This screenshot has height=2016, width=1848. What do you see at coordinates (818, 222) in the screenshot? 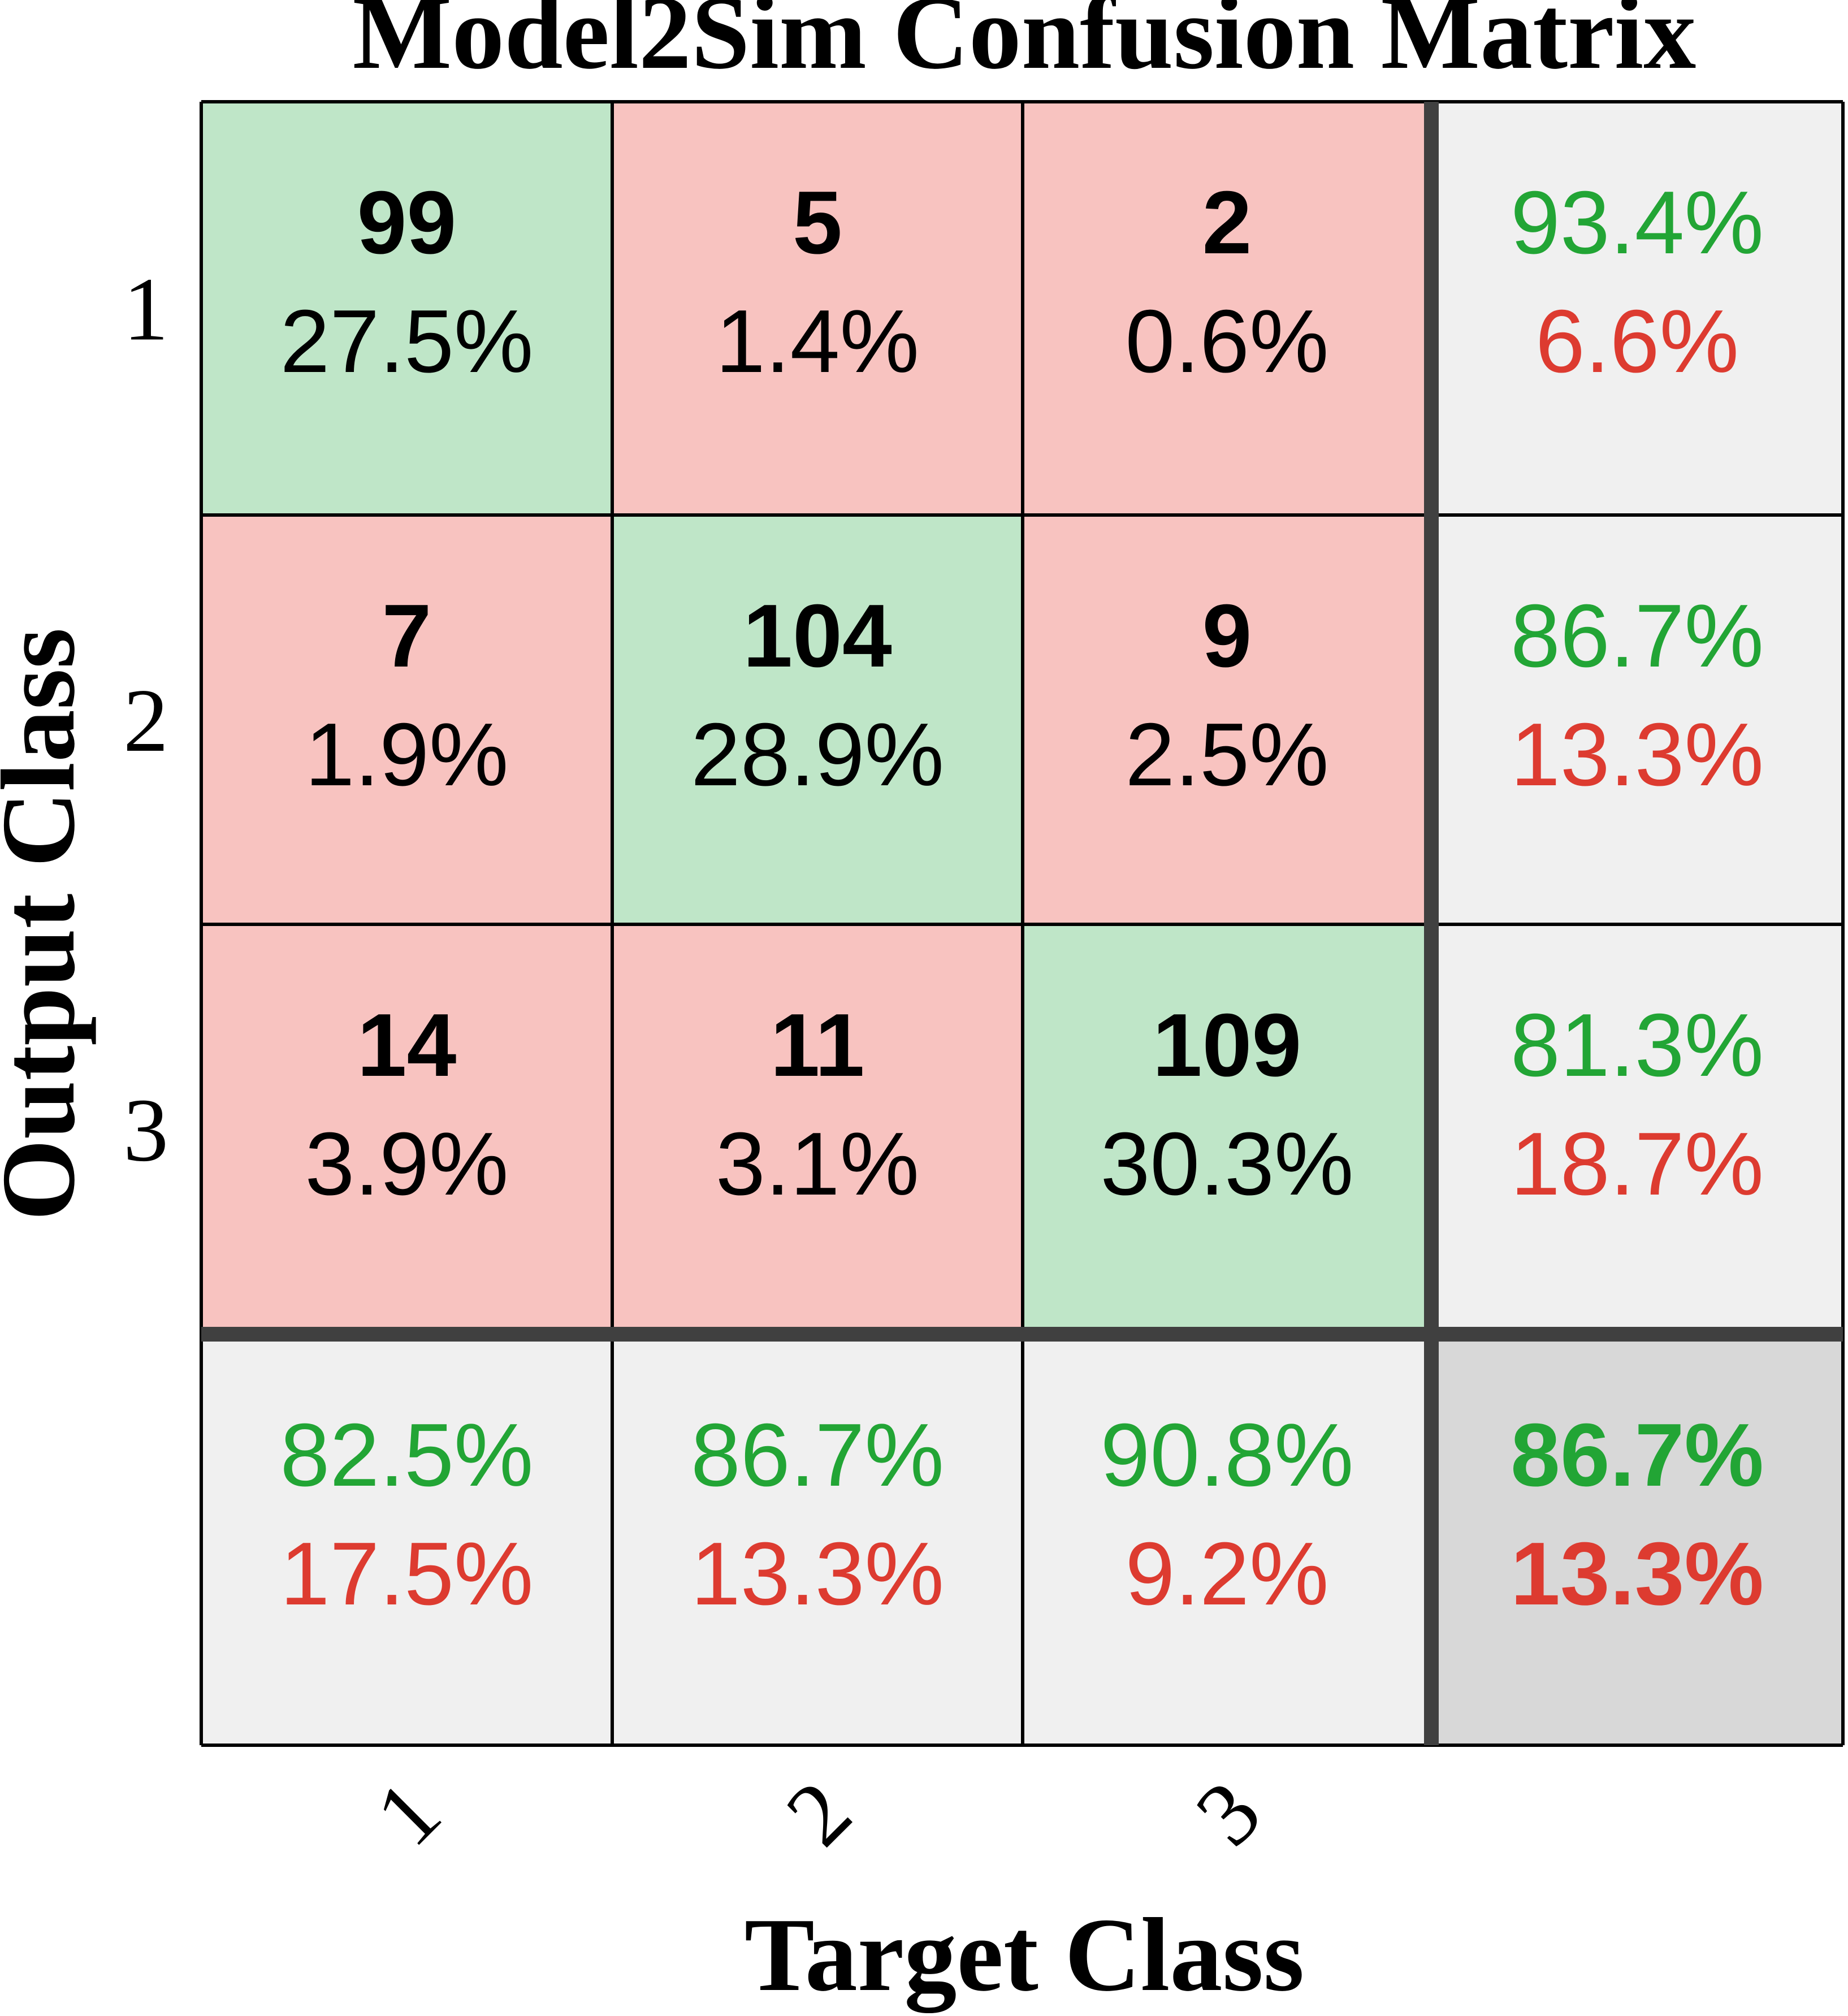
I see `cell-count-label: 5` at bounding box center [818, 222].